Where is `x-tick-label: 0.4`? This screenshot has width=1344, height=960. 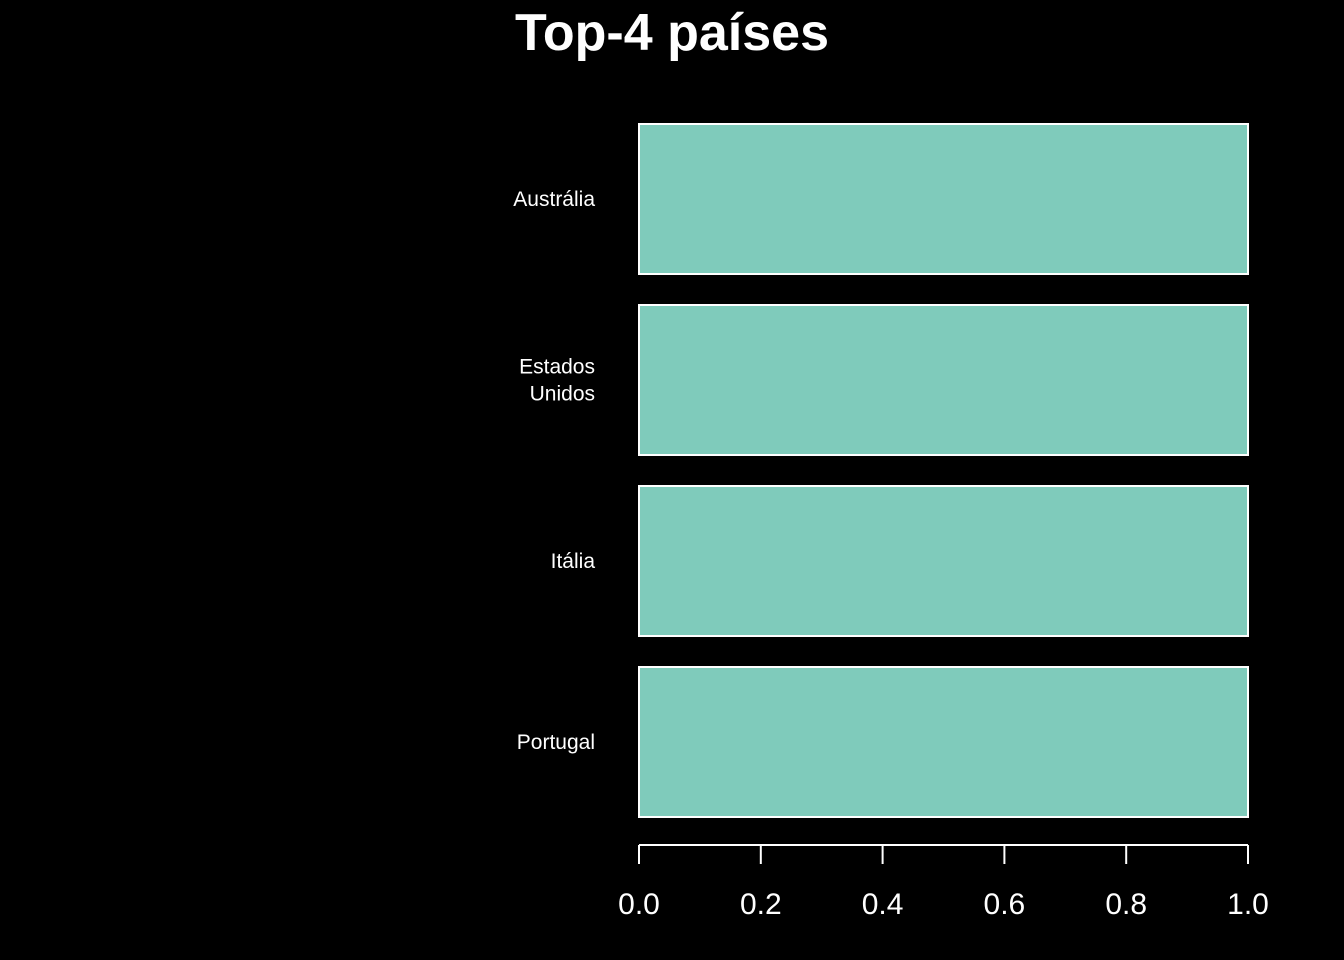 x-tick-label: 0.4 is located at coordinates (883, 904).